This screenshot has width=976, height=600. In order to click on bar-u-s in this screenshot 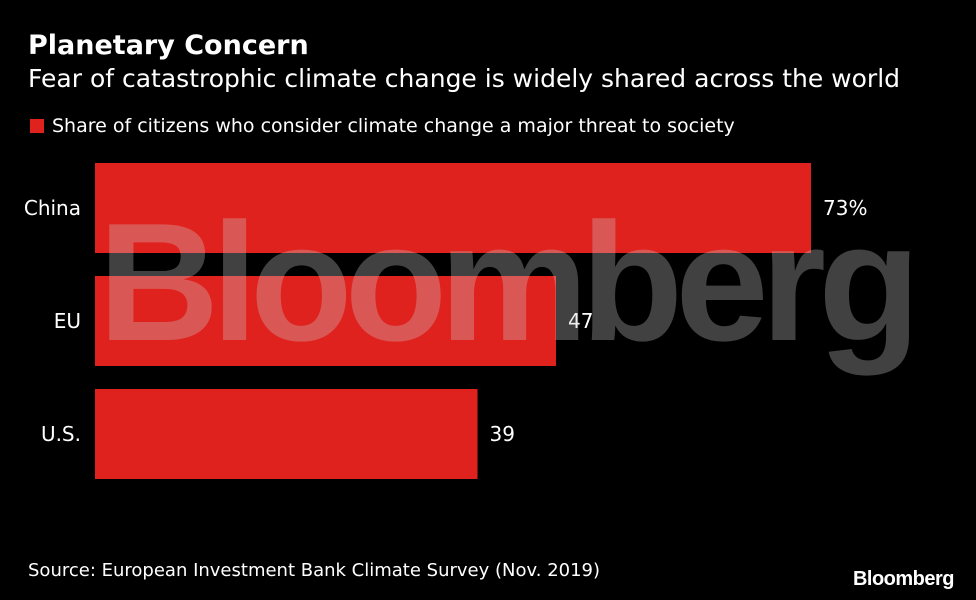, I will do `click(286, 434)`.